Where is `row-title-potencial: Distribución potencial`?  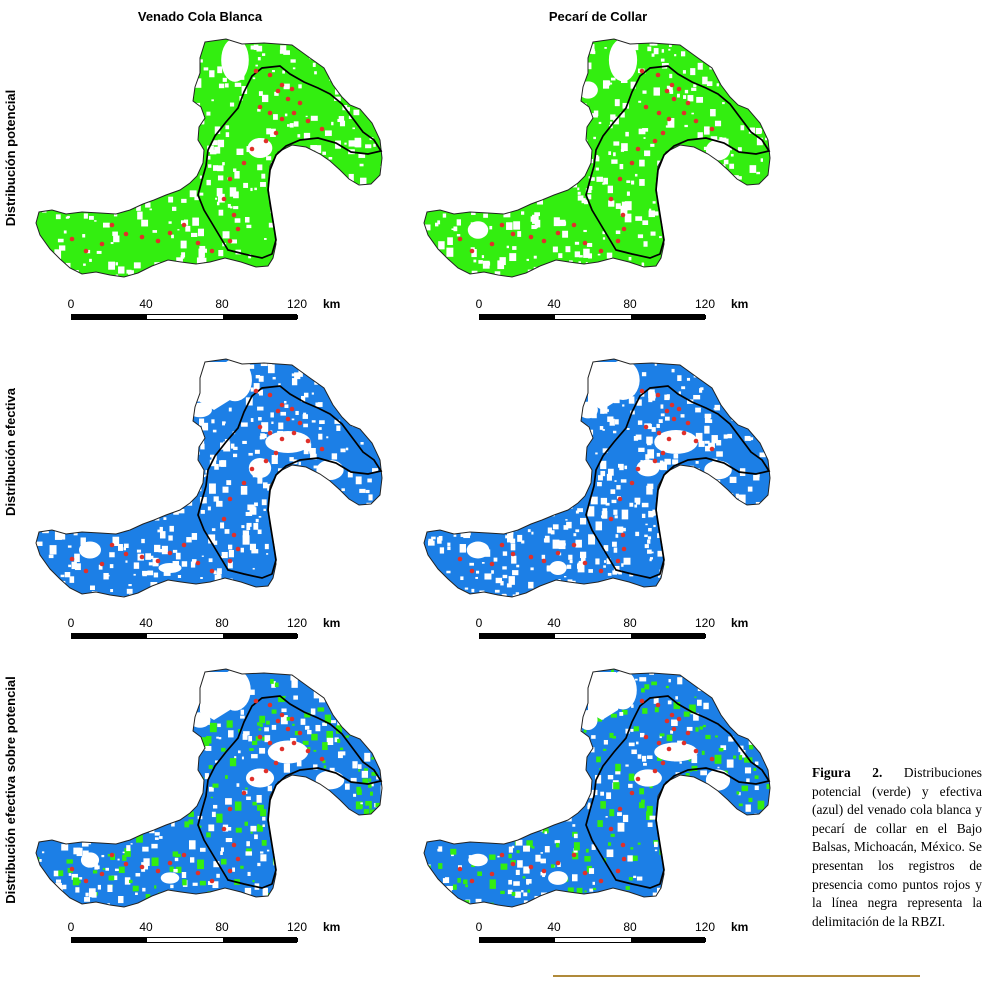 row-title-potencial: Distribución potencial is located at coordinates (10, 158).